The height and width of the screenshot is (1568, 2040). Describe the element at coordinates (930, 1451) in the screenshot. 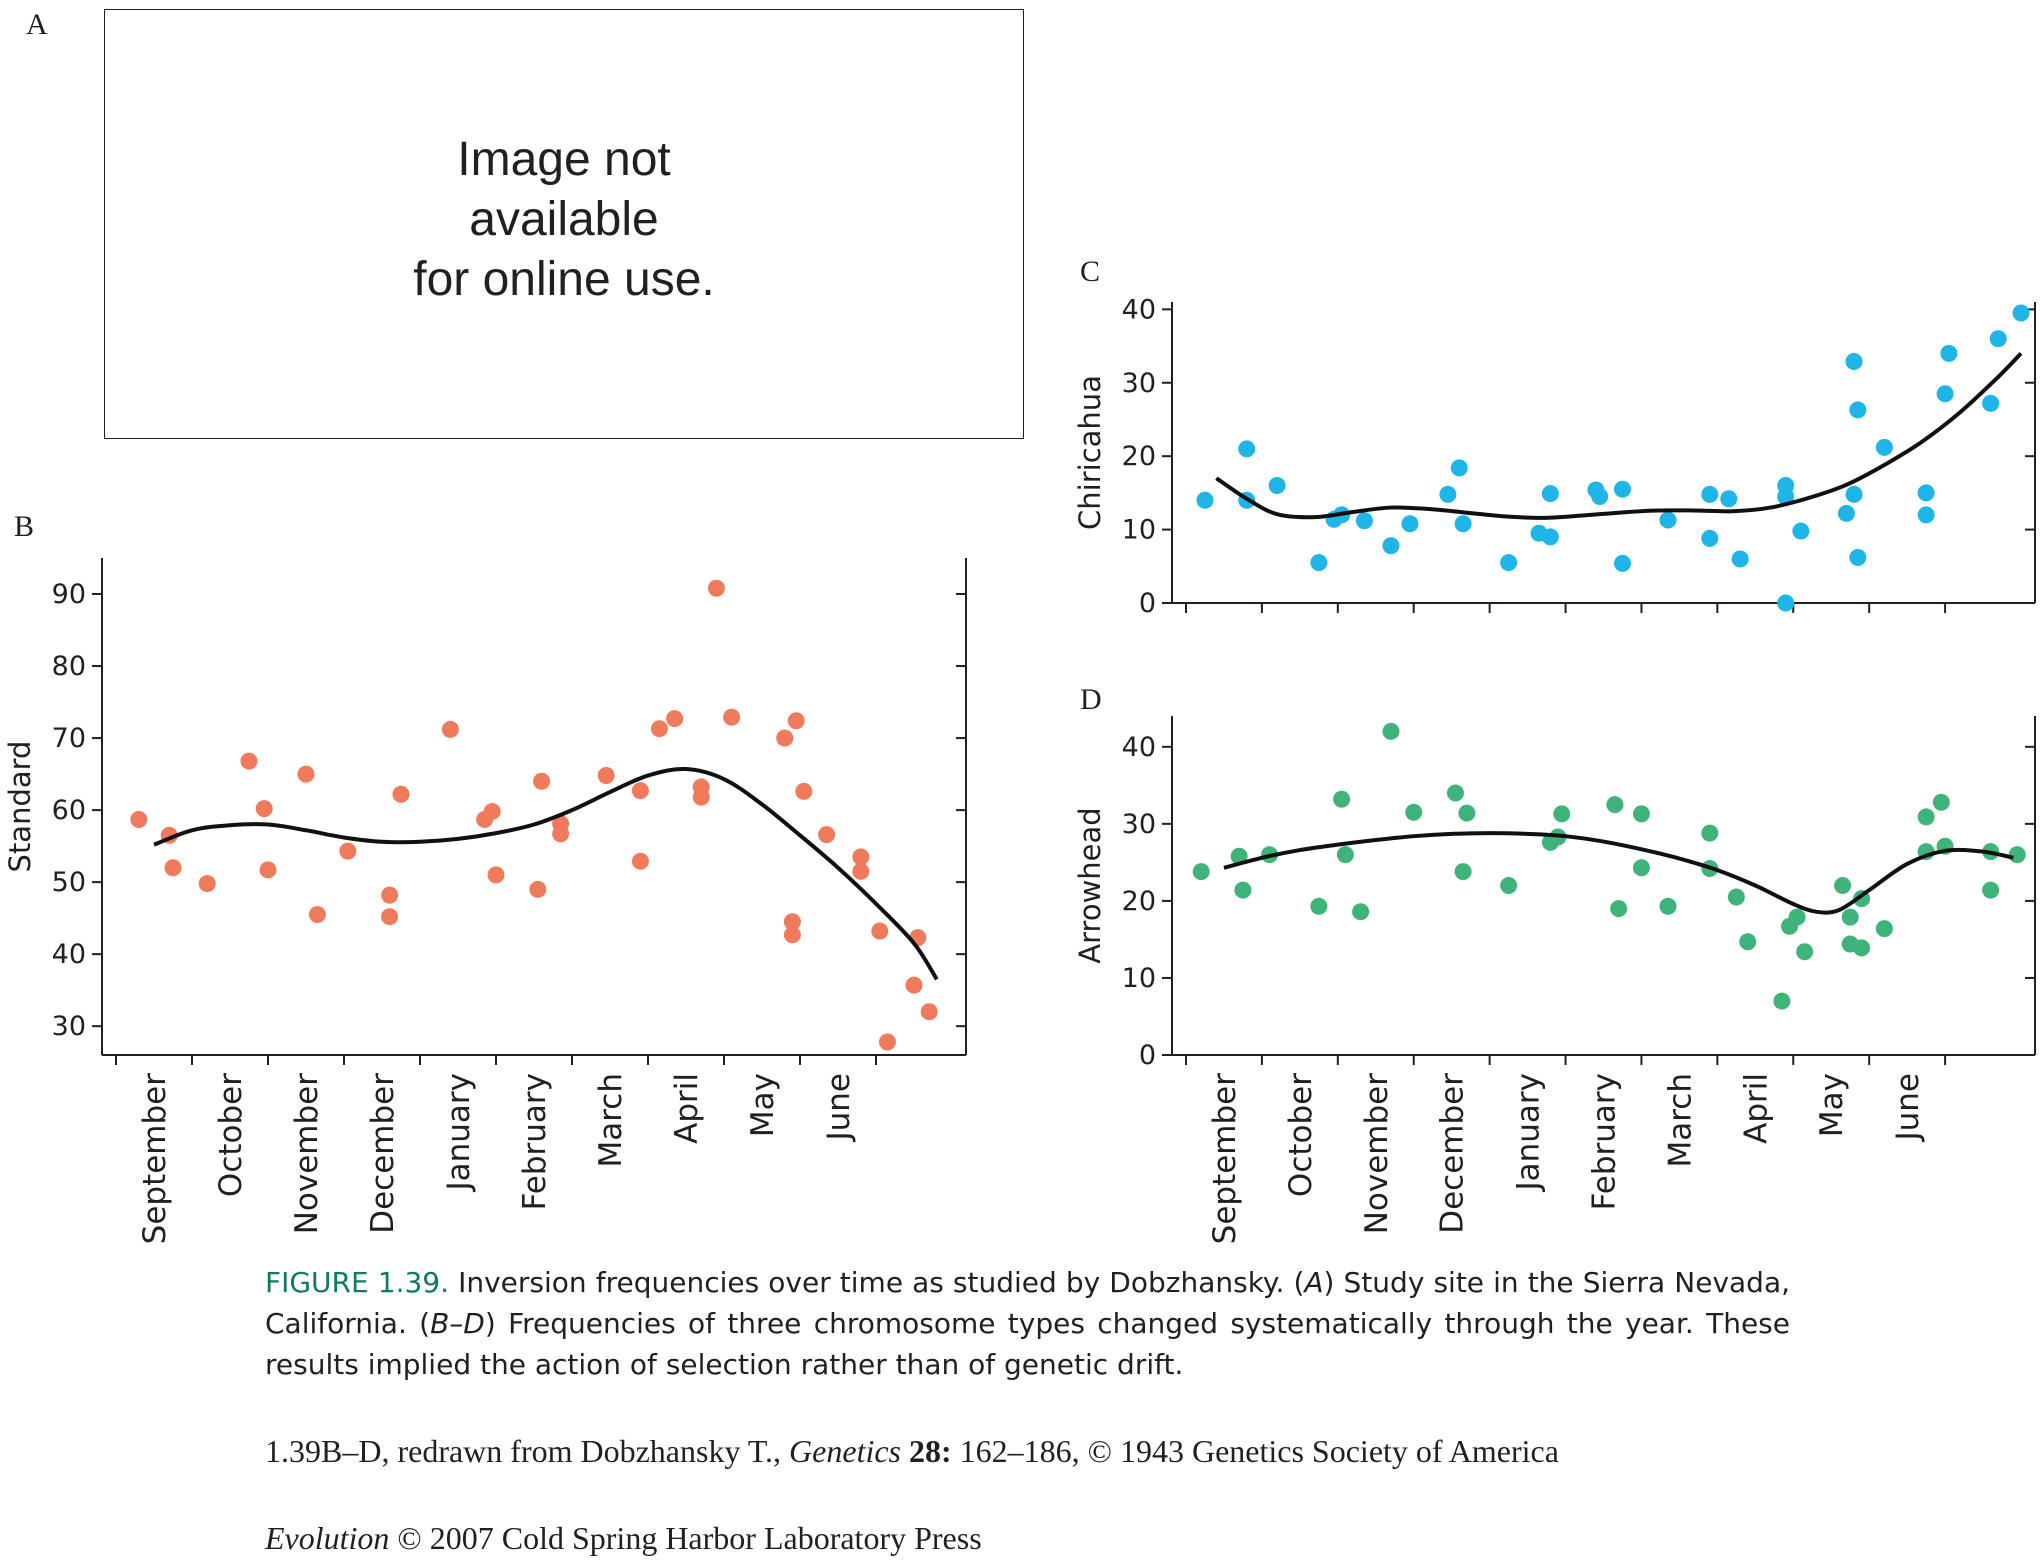

I see `credit-volume: 28:` at that location.